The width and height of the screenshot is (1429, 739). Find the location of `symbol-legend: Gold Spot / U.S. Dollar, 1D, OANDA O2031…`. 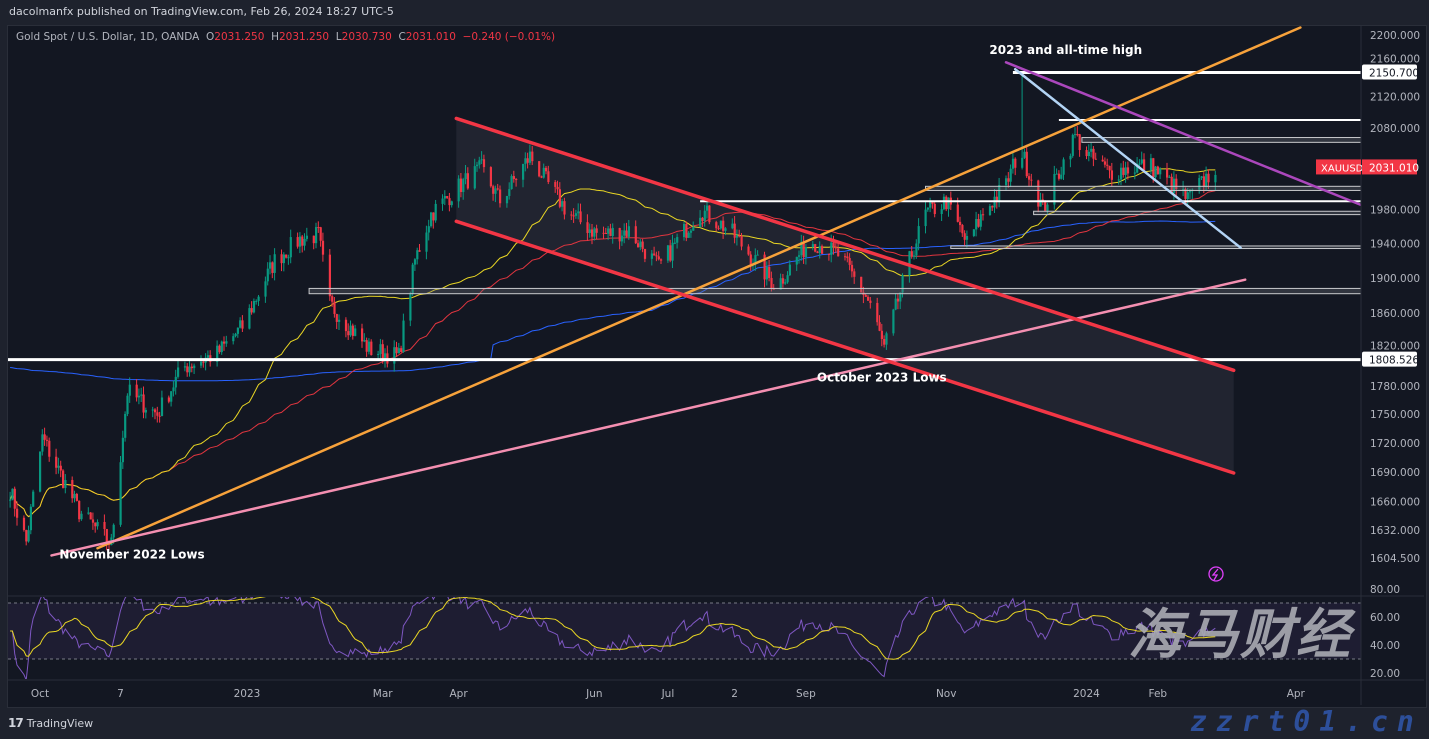

symbol-legend: Gold Spot / U.S. Dollar, 1D, OANDA O2031… is located at coordinates (285, 37).